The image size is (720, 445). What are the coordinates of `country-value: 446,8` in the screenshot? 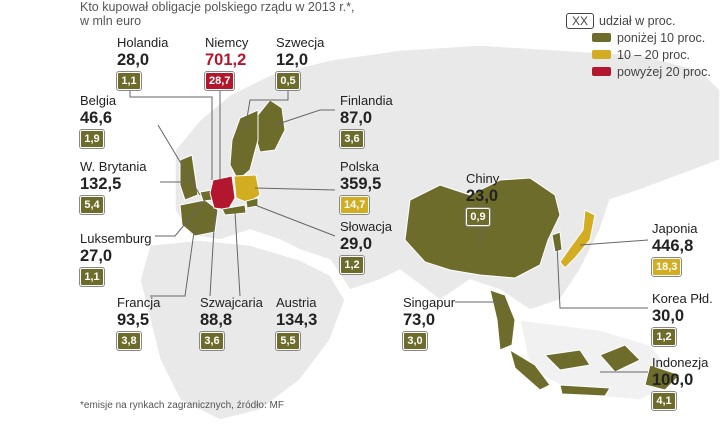 It's located at (673, 246).